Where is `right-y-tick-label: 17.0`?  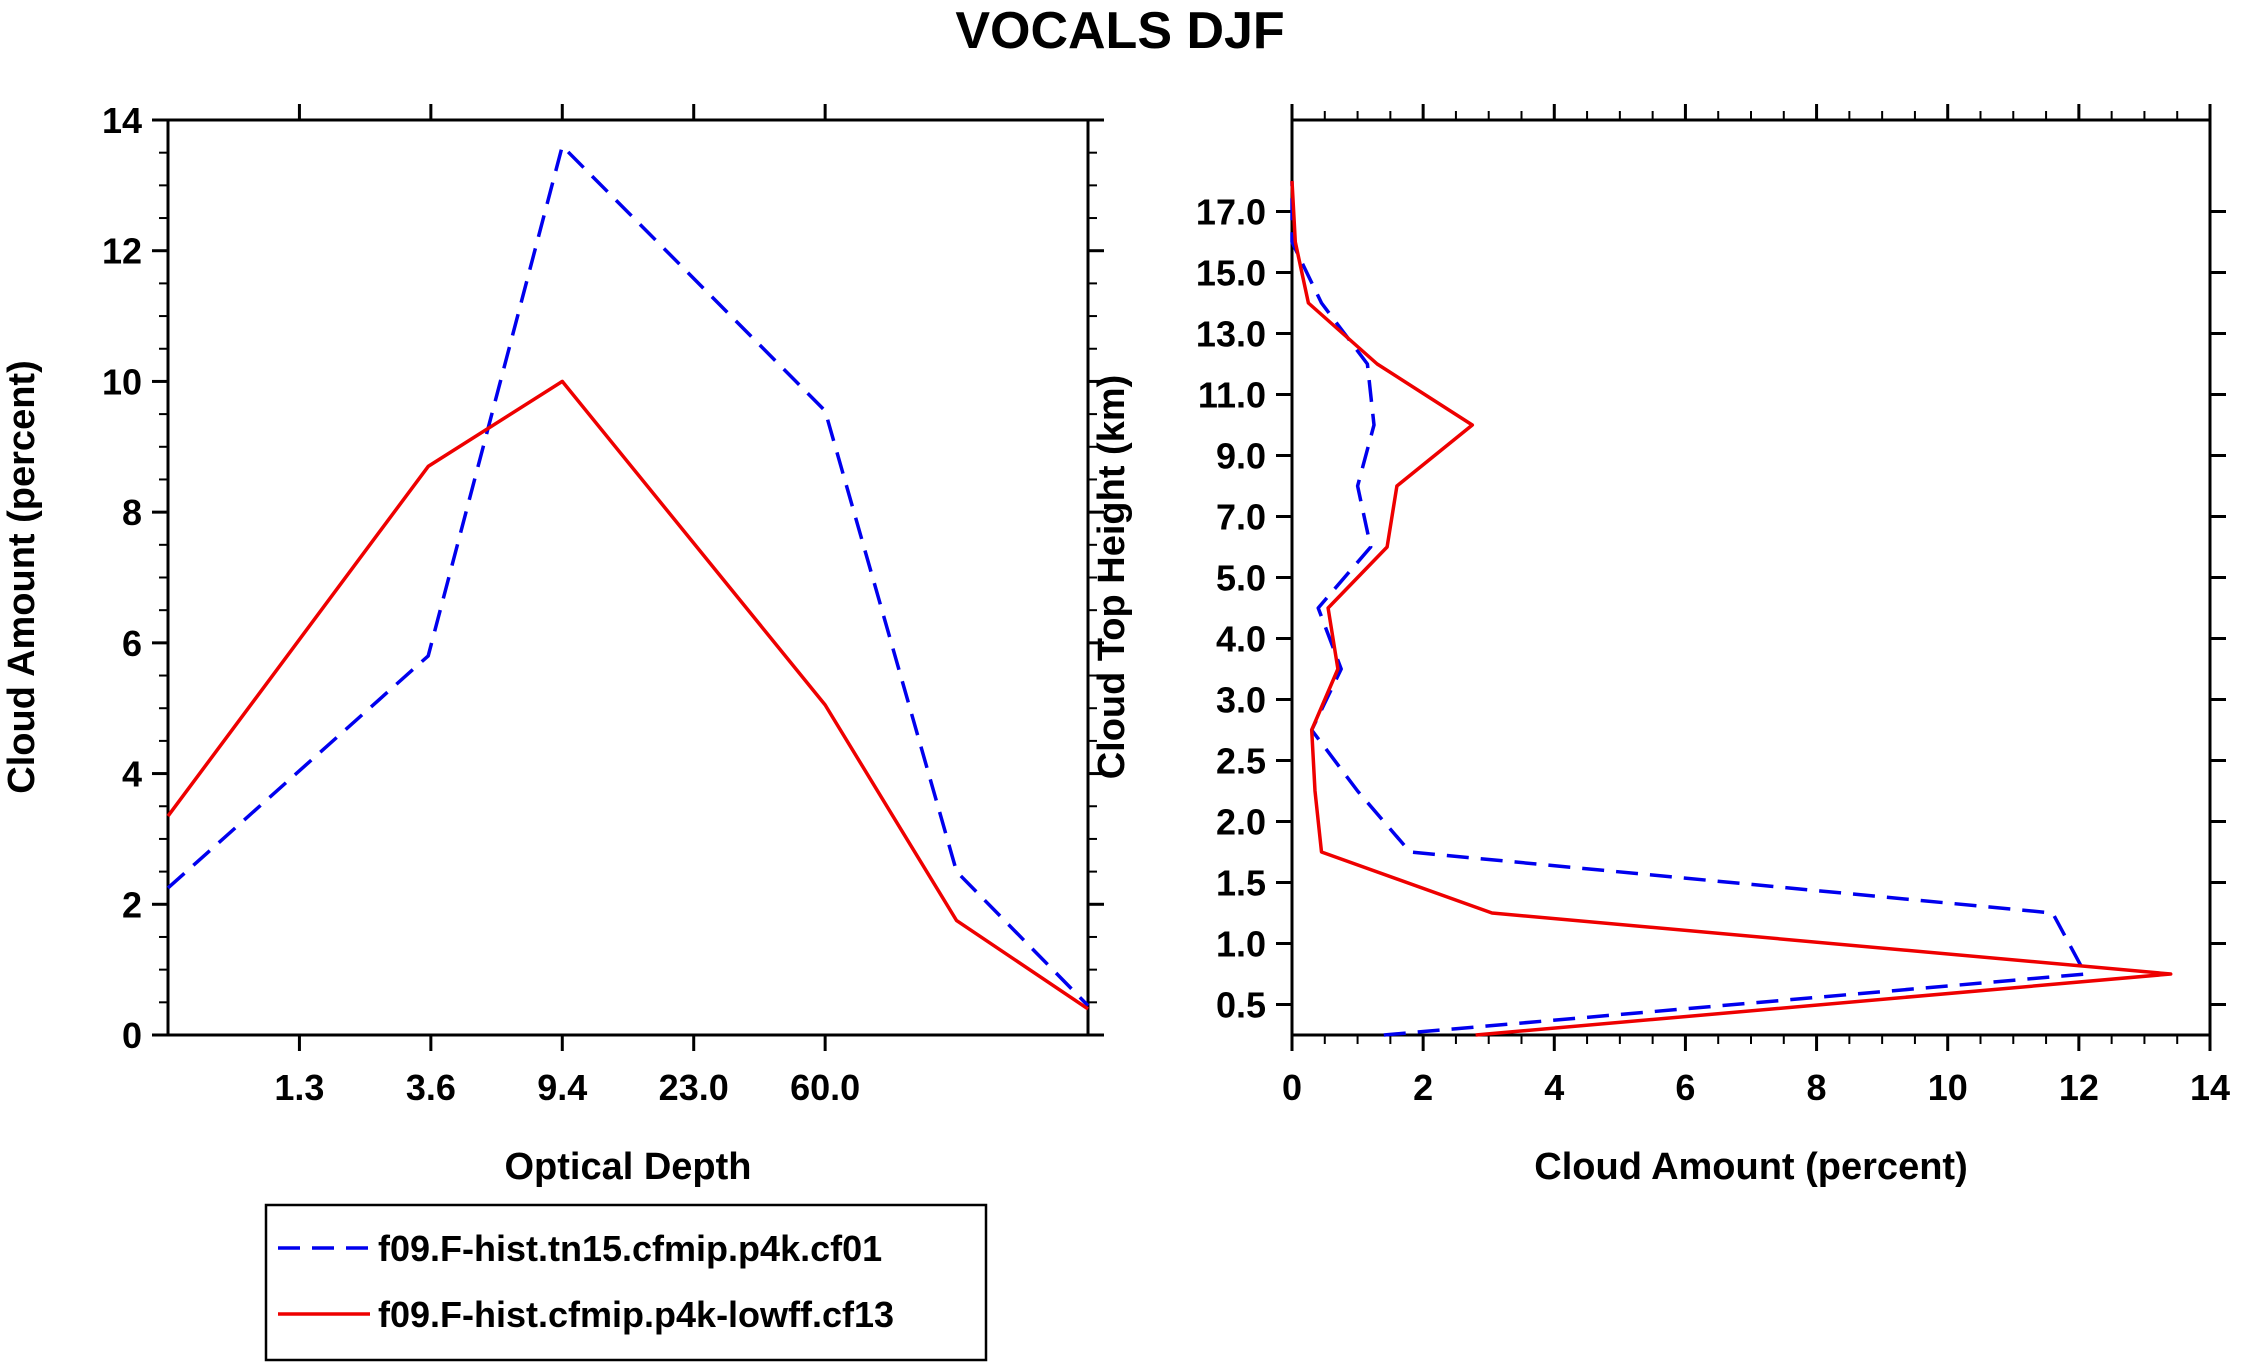
right-y-tick-label: 17.0 is located at coordinates (1231, 212).